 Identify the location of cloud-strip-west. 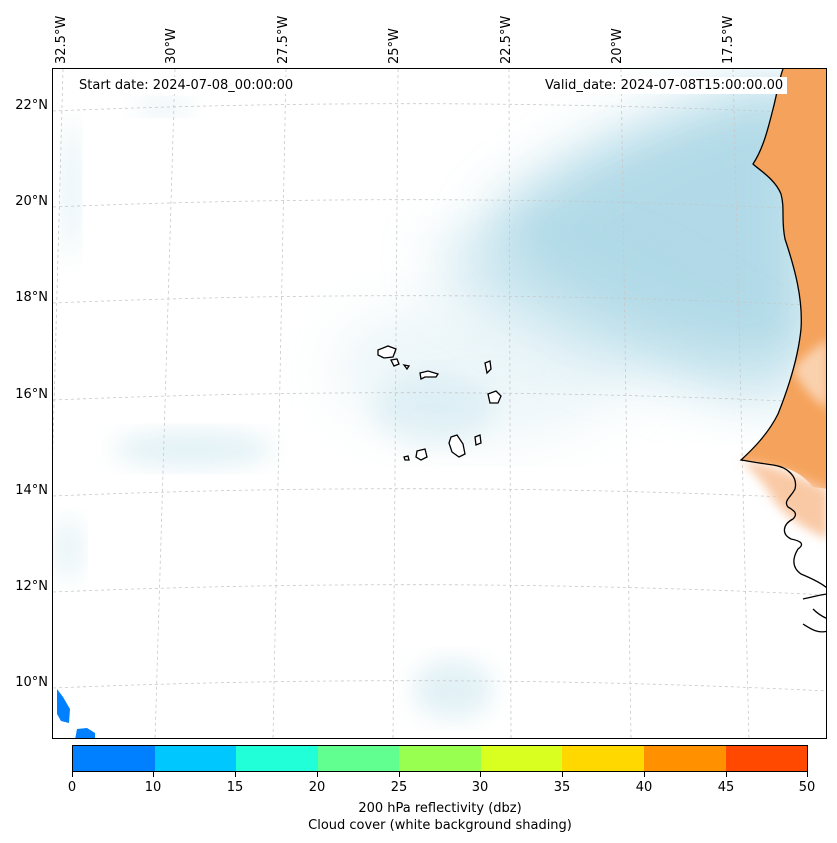
(71, 189).